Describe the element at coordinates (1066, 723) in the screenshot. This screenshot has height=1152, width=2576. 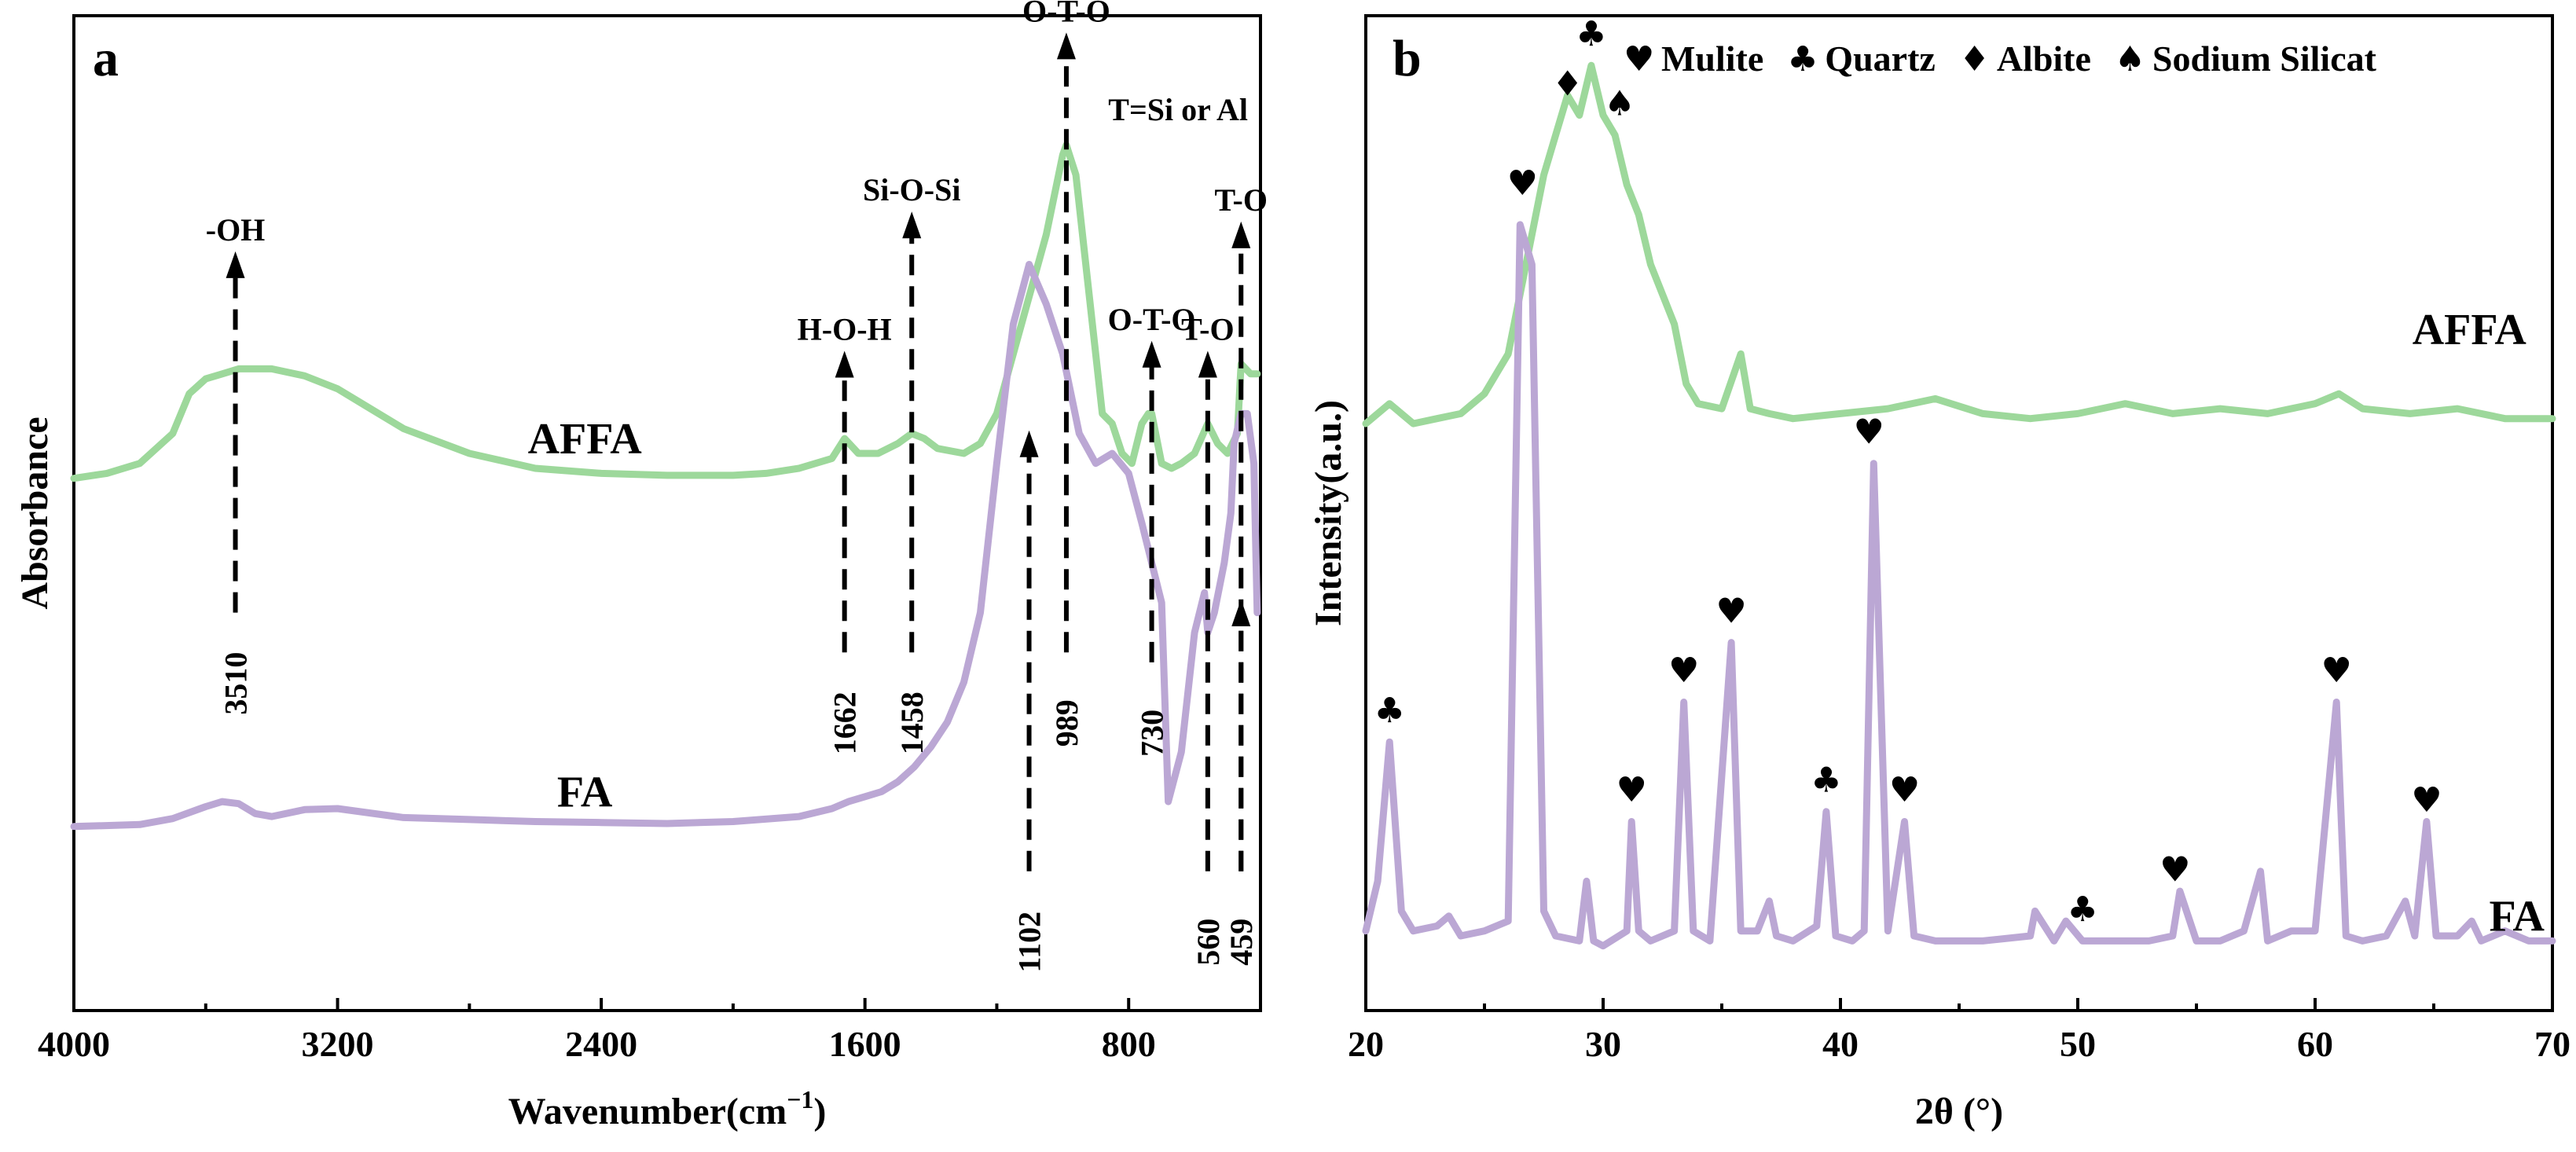
I see `ftir-annotation-wavenumber: 989` at that location.